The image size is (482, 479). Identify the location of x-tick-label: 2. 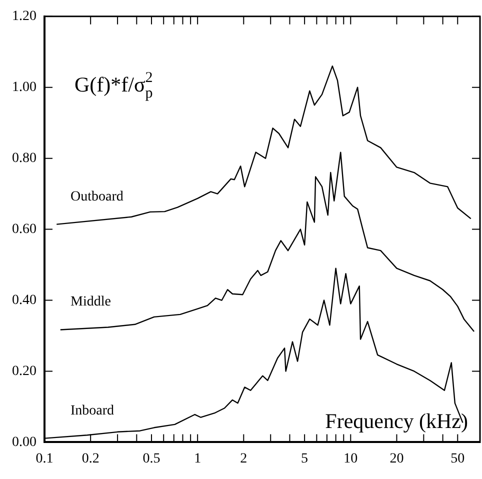
(244, 458).